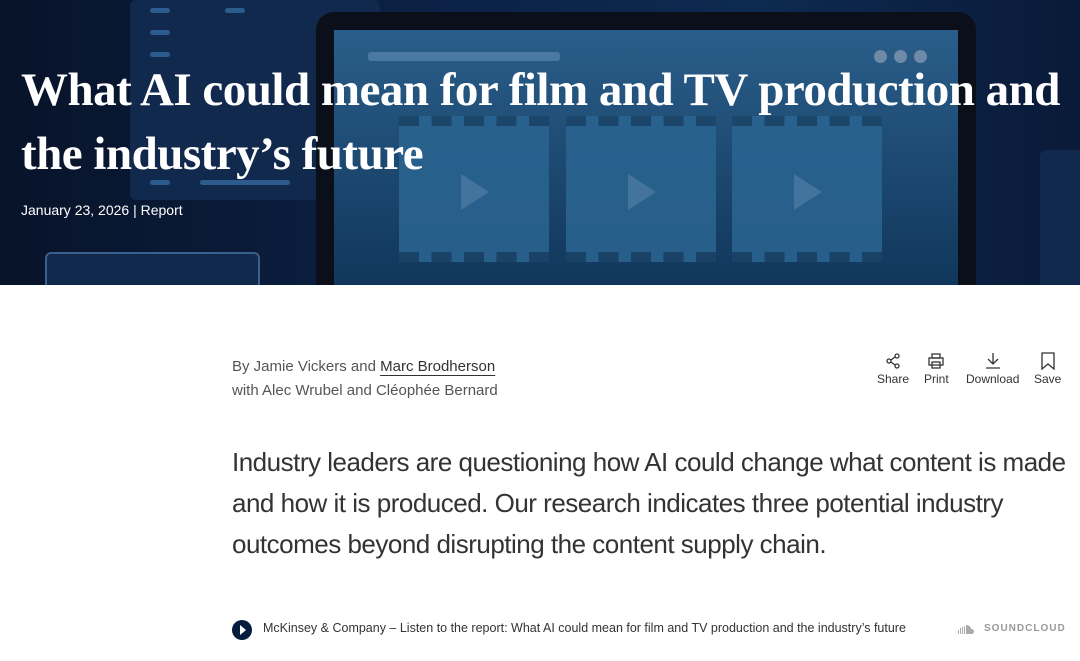 This screenshot has width=1080, height=661. I want to click on soundcloud-label: SOUNDCLOUD, so click(1025, 628).